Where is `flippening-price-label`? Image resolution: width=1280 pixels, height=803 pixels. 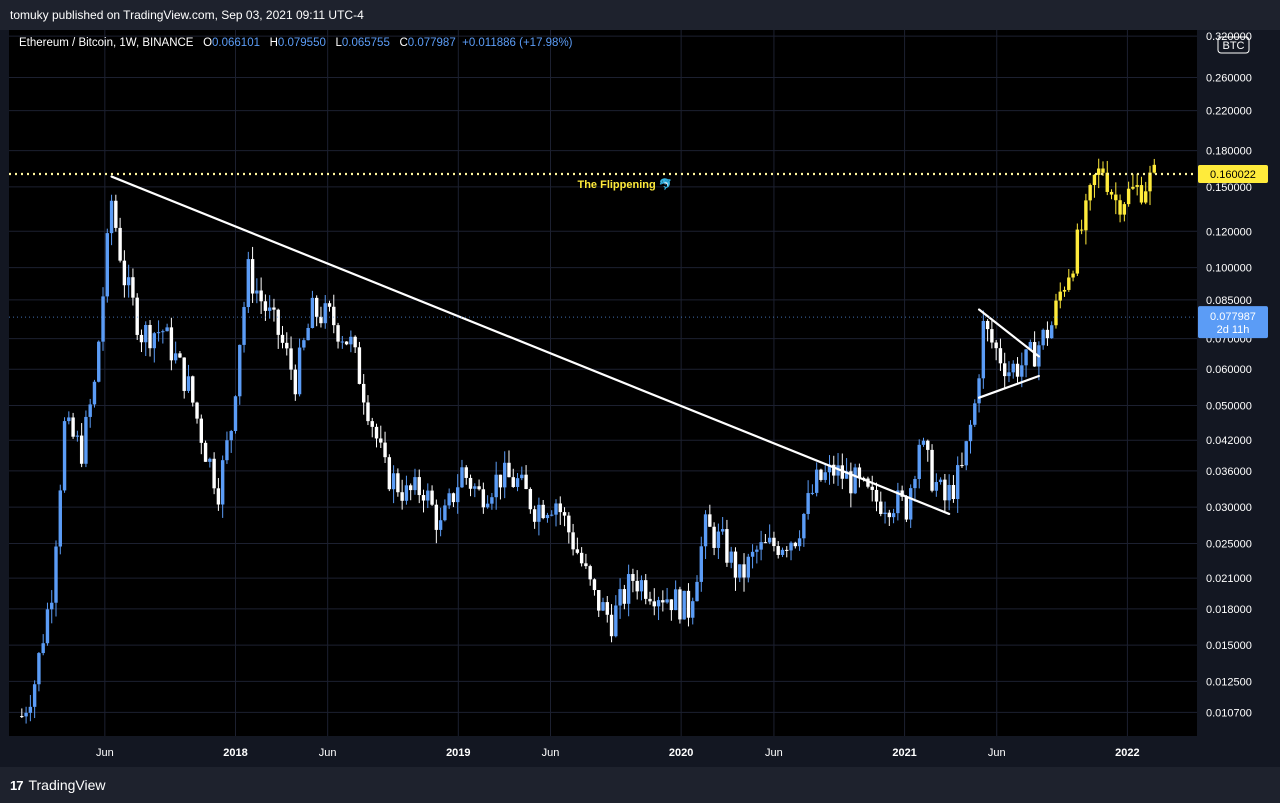 flippening-price-label is located at coordinates (1233, 174).